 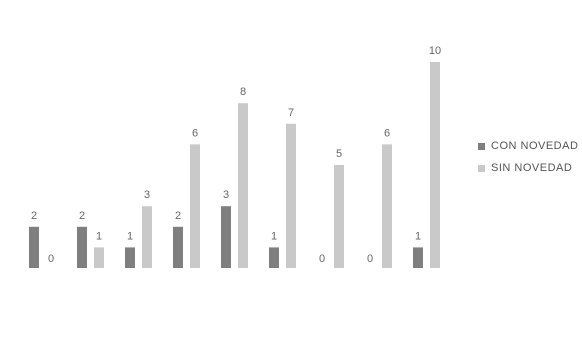 I want to click on chart-legend: CON NOVEDAD SIN NOVEDAD, so click(x=528, y=160).